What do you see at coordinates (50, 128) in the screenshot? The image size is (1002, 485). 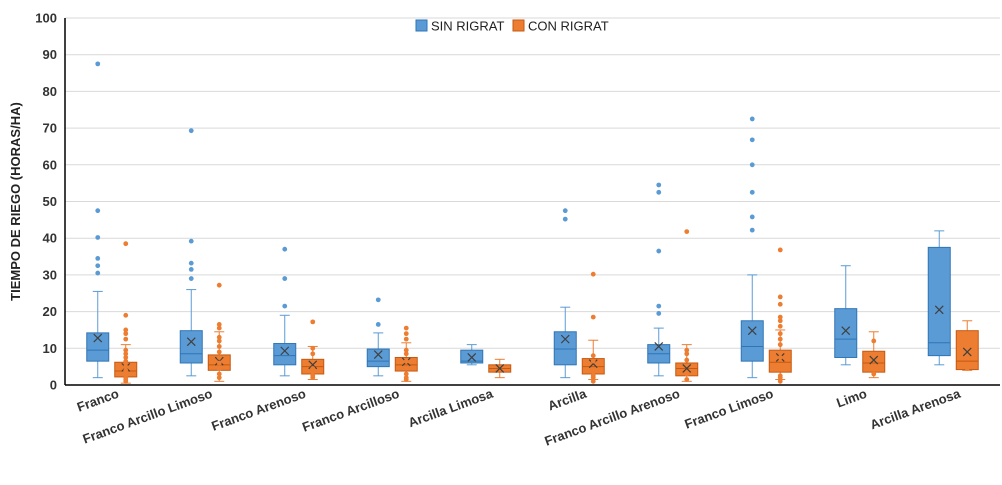 I see `y-tick-label: 70` at bounding box center [50, 128].